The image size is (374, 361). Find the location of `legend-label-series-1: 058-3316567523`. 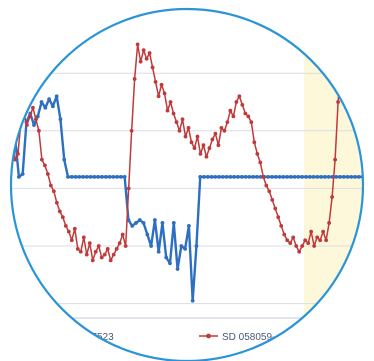

legend-label-series-1: 058-3316567523 is located at coordinates (76, 337).